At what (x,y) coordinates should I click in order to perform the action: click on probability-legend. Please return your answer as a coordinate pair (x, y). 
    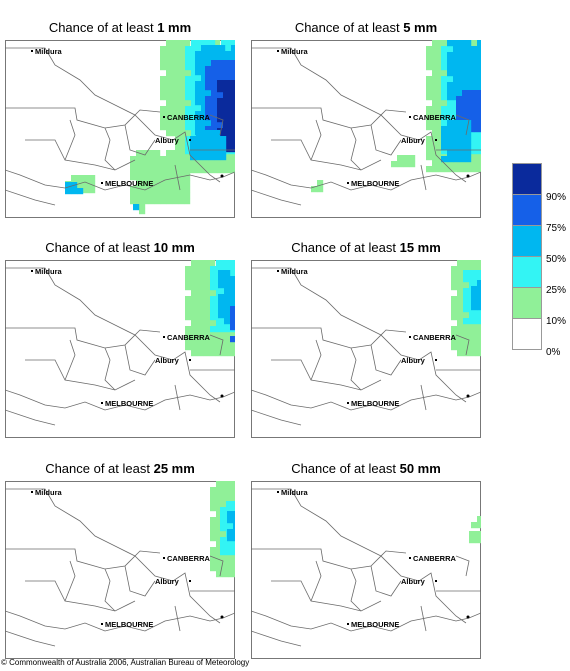
    Looking at the image, I should click on (527, 256).